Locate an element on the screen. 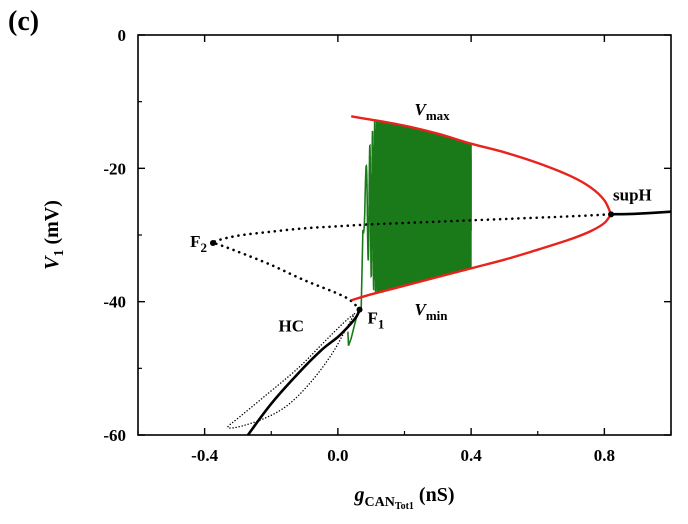  y-axis-title: V1 (mV) is located at coordinates (54, 235).